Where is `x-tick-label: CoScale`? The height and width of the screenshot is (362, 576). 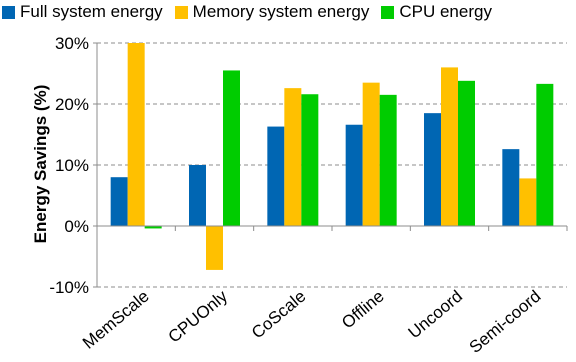
x-tick-label: CoScale is located at coordinates (278, 315).